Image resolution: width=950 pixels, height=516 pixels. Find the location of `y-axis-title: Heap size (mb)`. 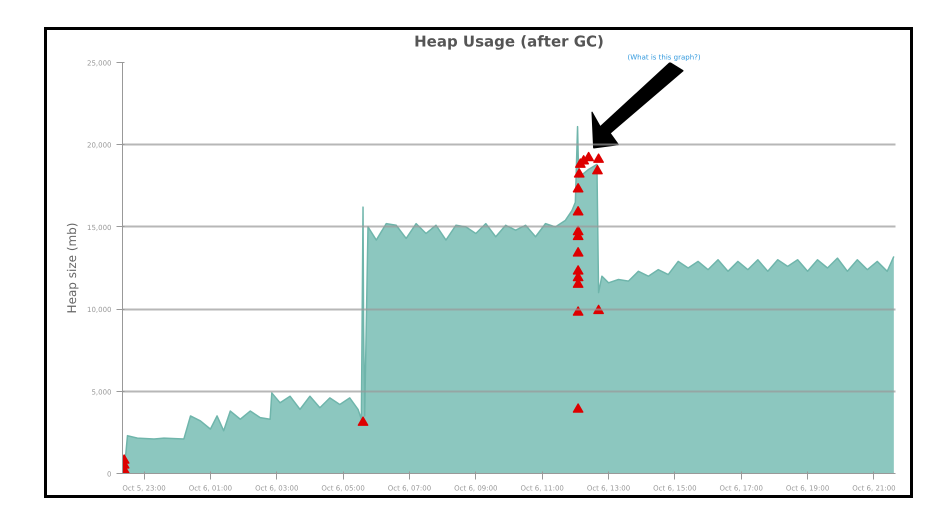

y-axis-title: Heap size (mb) is located at coordinates (72, 268).